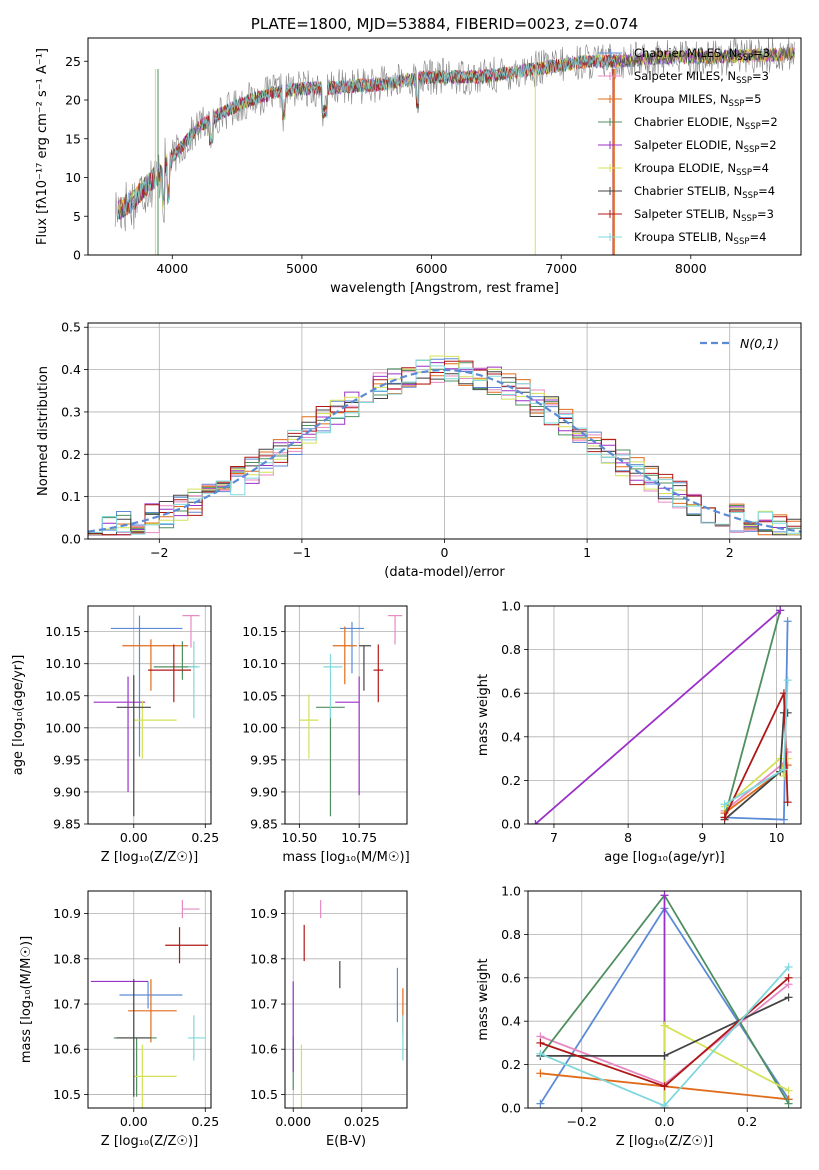  I want to click on y-tick-label: 0.5, so click(71, 327).